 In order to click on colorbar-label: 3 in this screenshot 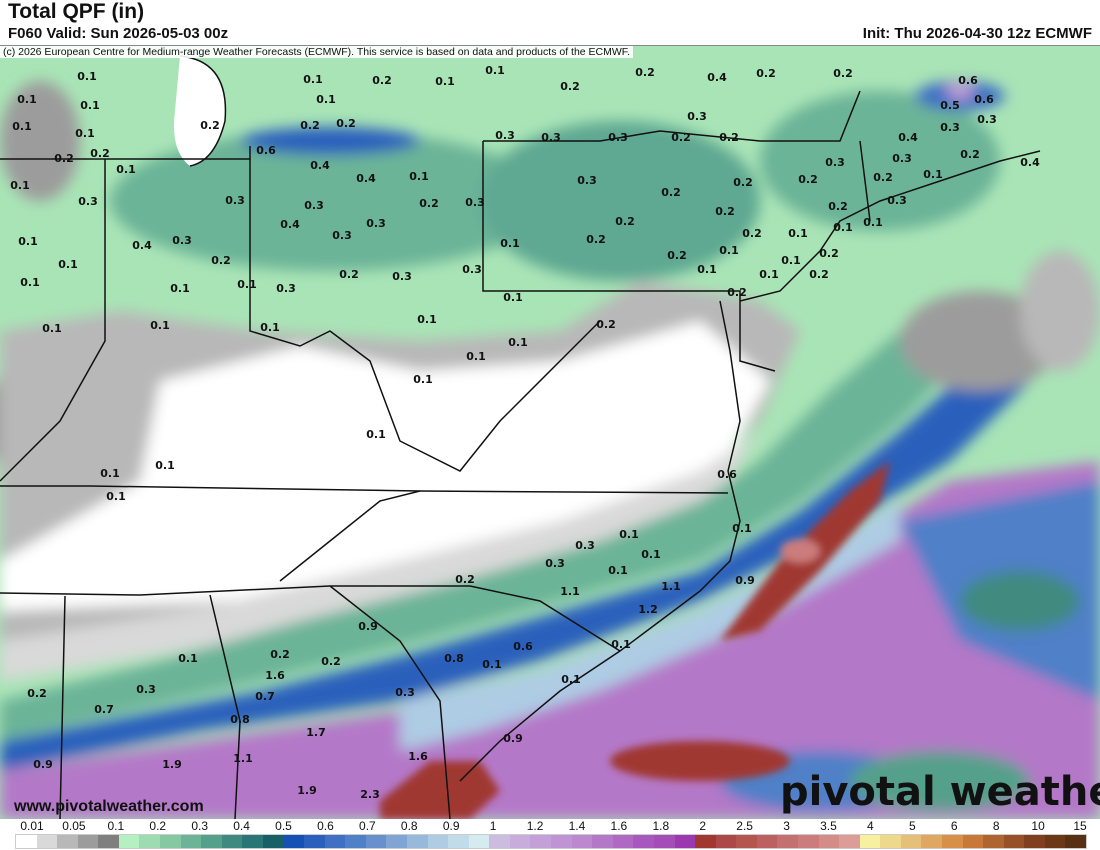, I will do `click(786, 826)`.